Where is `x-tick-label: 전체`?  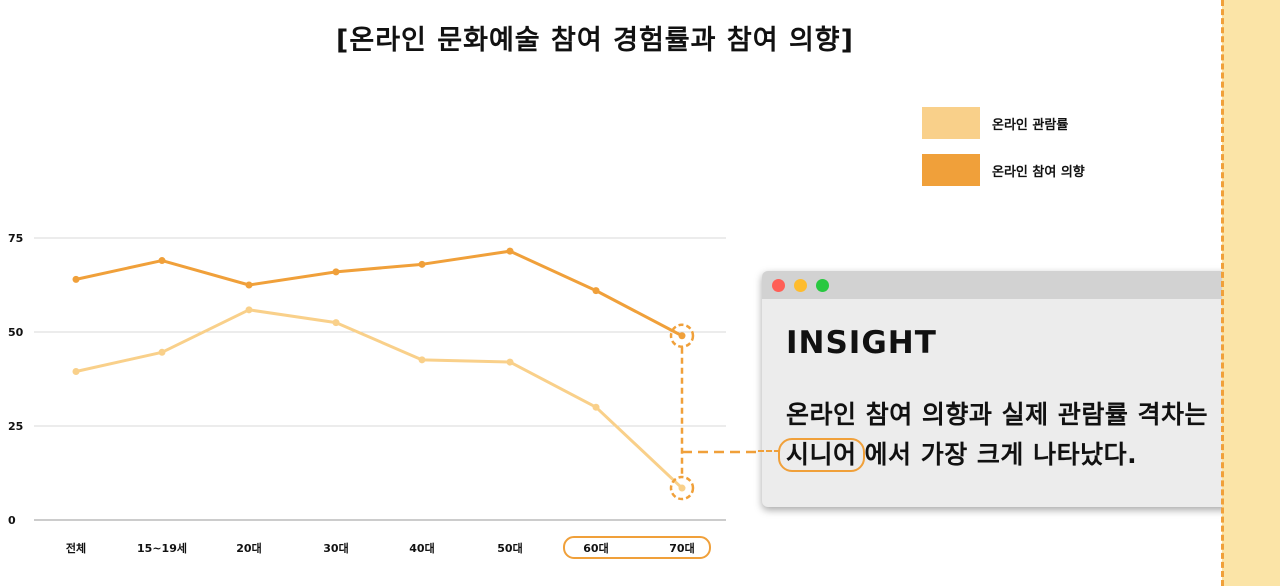
x-tick-label: 전체 is located at coordinates (76, 548).